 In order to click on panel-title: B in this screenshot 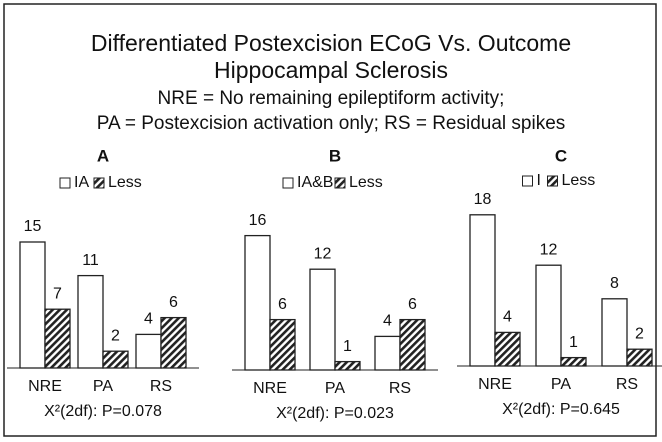, I will do `click(335, 155)`.